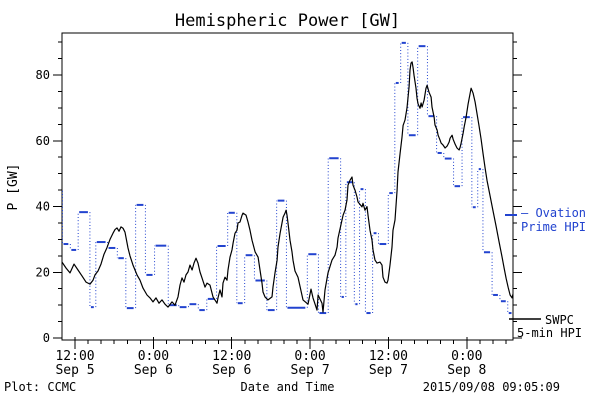 The image size is (600, 400). Describe the element at coordinates (523, 267) in the screenshot. I see `legend-markers` at that location.